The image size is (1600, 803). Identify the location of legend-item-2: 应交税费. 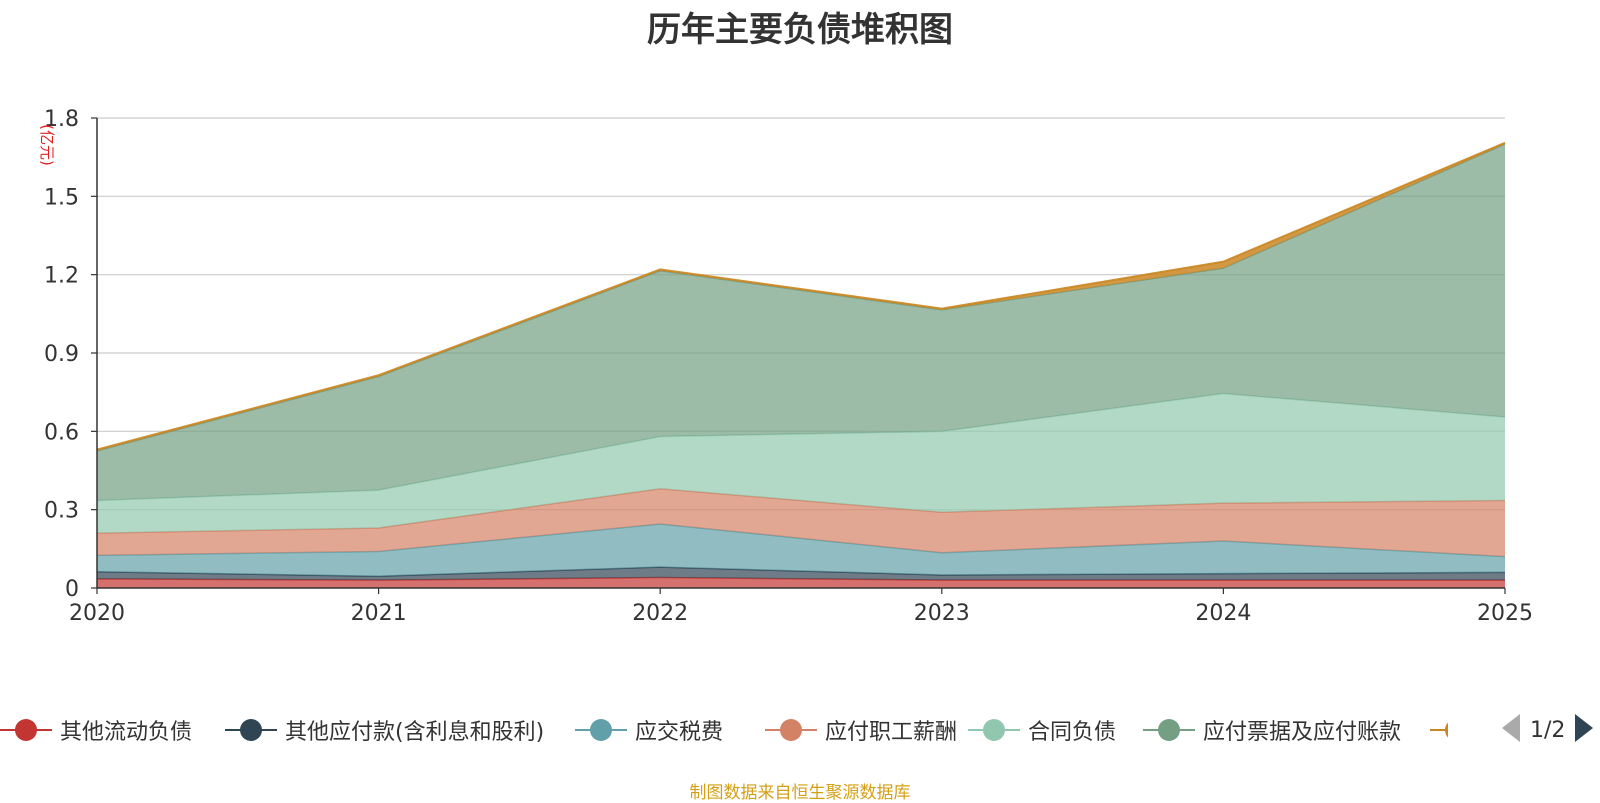
(649, 730).